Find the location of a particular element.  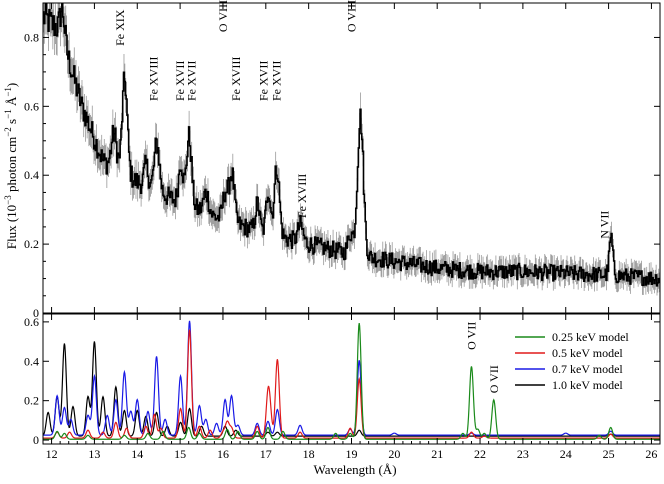

x-tick-label: 26 is located at coordinates (651, 454).